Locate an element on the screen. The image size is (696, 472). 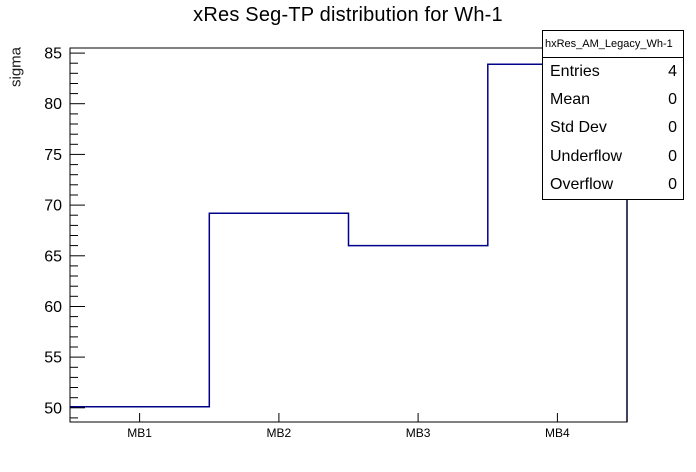
stats-row-stddev: Std Dev 0 is located at coordinates (613, 128).